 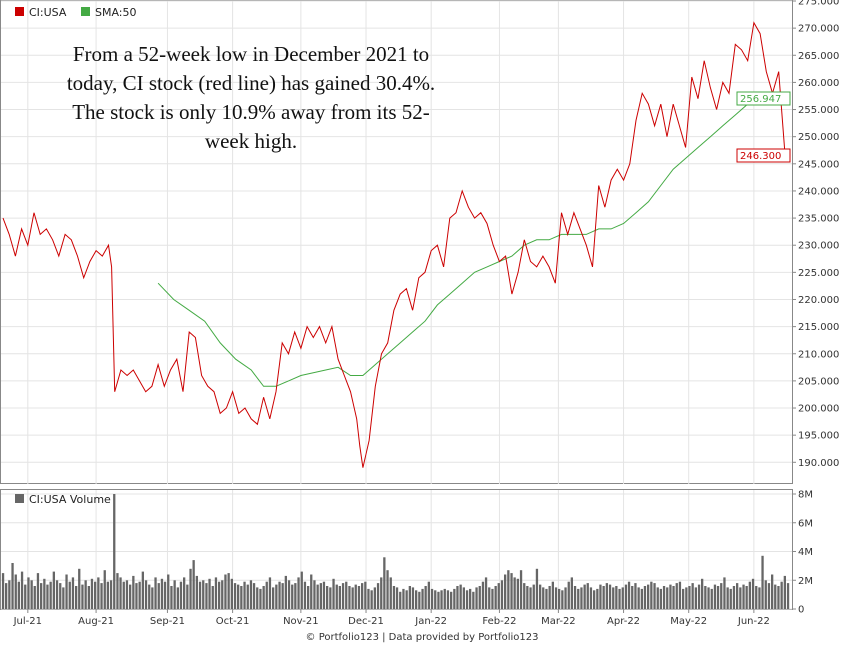 I want to click on sma-end-label: 256.947, so click(x=763, y=98).